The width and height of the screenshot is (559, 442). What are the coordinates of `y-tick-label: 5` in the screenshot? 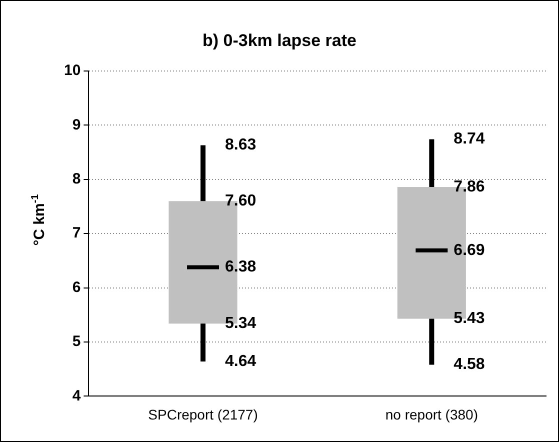 It's located at (76, 341).